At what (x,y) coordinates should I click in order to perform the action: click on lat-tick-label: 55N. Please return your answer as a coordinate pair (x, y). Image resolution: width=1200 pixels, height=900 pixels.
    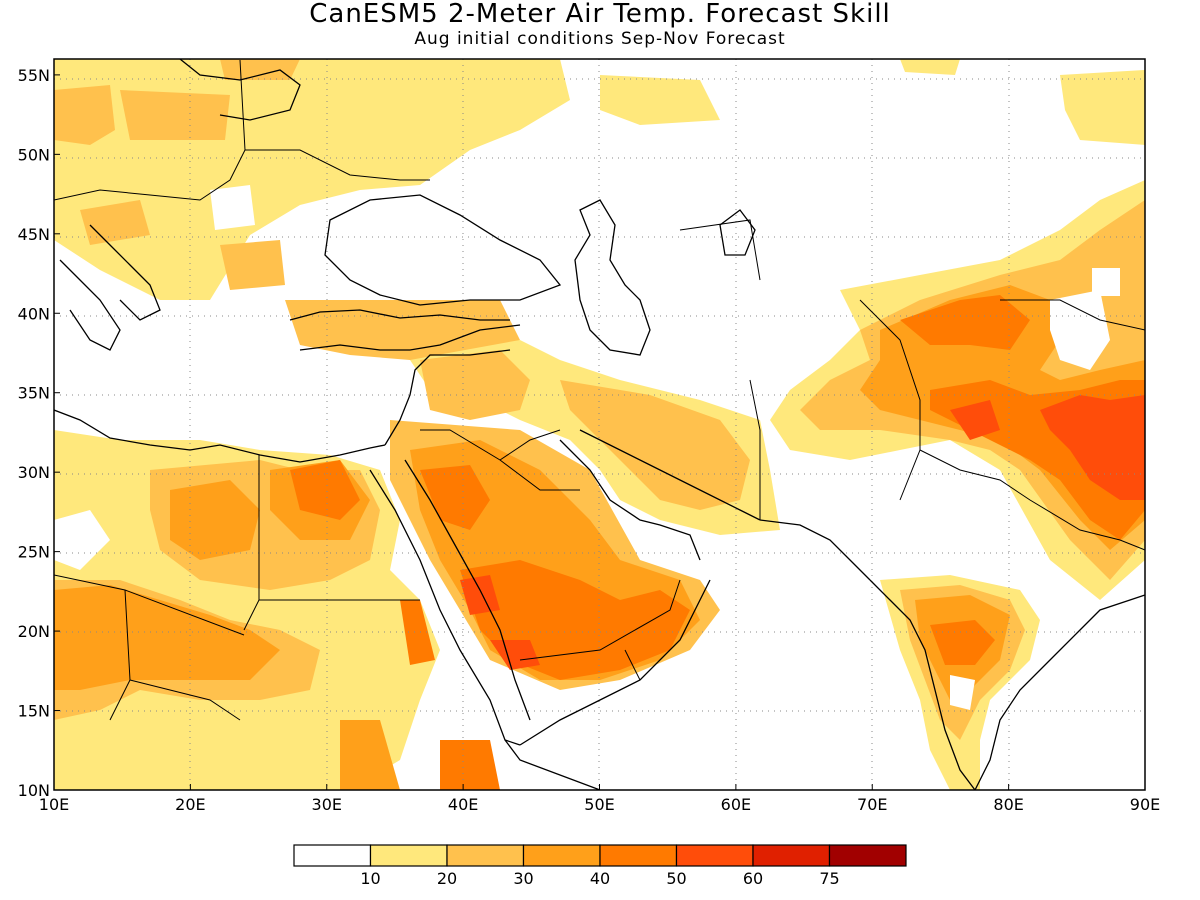
    Looking at the image, I should click on (34, 75).